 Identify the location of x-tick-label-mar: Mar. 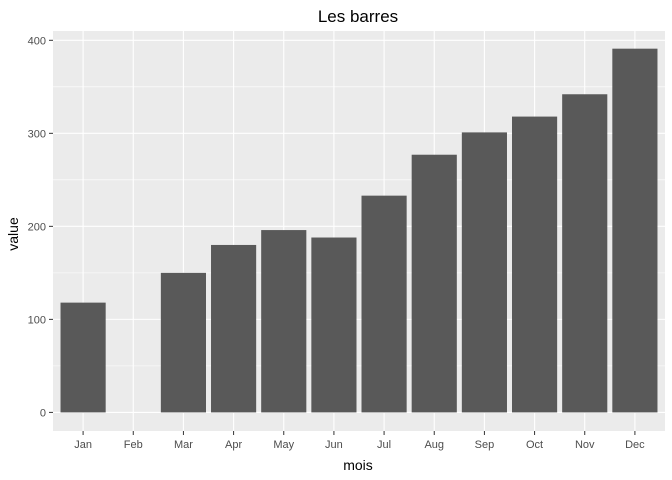
(183, 445).